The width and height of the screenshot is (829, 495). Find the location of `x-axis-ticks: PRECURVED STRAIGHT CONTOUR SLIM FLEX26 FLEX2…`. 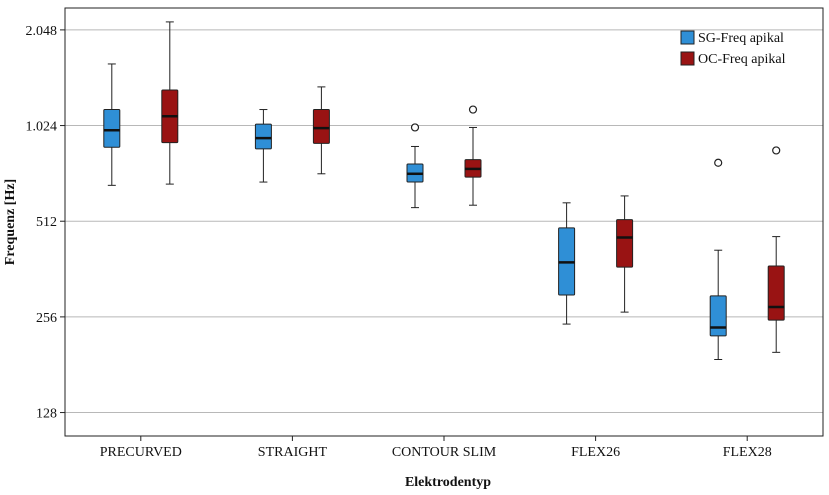

x-axis-ticks: PRECURVED STRAIGHT CONTOUR SLIM FLEX26 FLEX2… is located at coordinates (436, 448).